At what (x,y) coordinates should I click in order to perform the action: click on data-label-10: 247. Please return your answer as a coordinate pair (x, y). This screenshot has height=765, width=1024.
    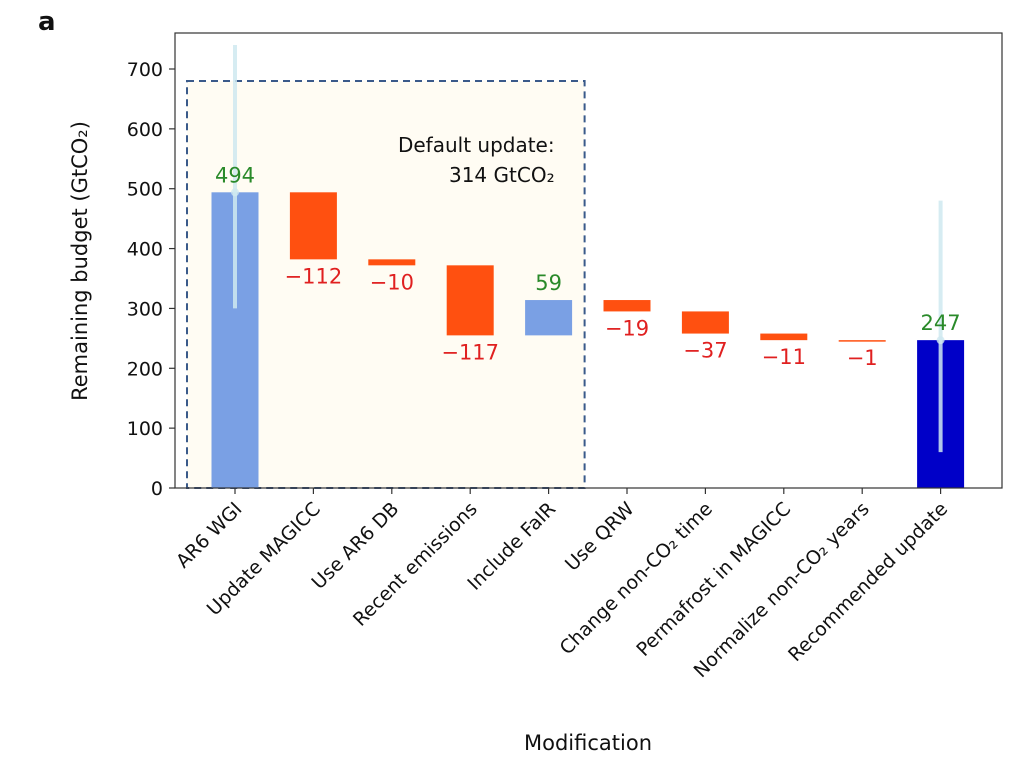
    Looking at the image, I should click on (941, 323).